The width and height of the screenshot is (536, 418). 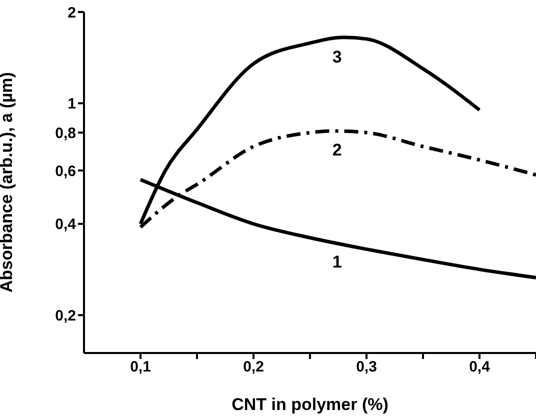 I want to click on x-tick-label: 0,4, so click(x=480, y=367).